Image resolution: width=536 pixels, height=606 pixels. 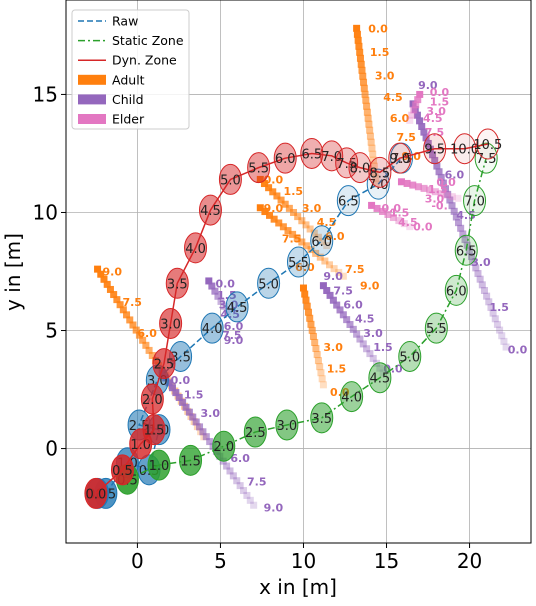 What do you see at coordinates (147, 333) in the screenshot?
I see `track-time-label: 6.0` at bounding box center [147, 333].